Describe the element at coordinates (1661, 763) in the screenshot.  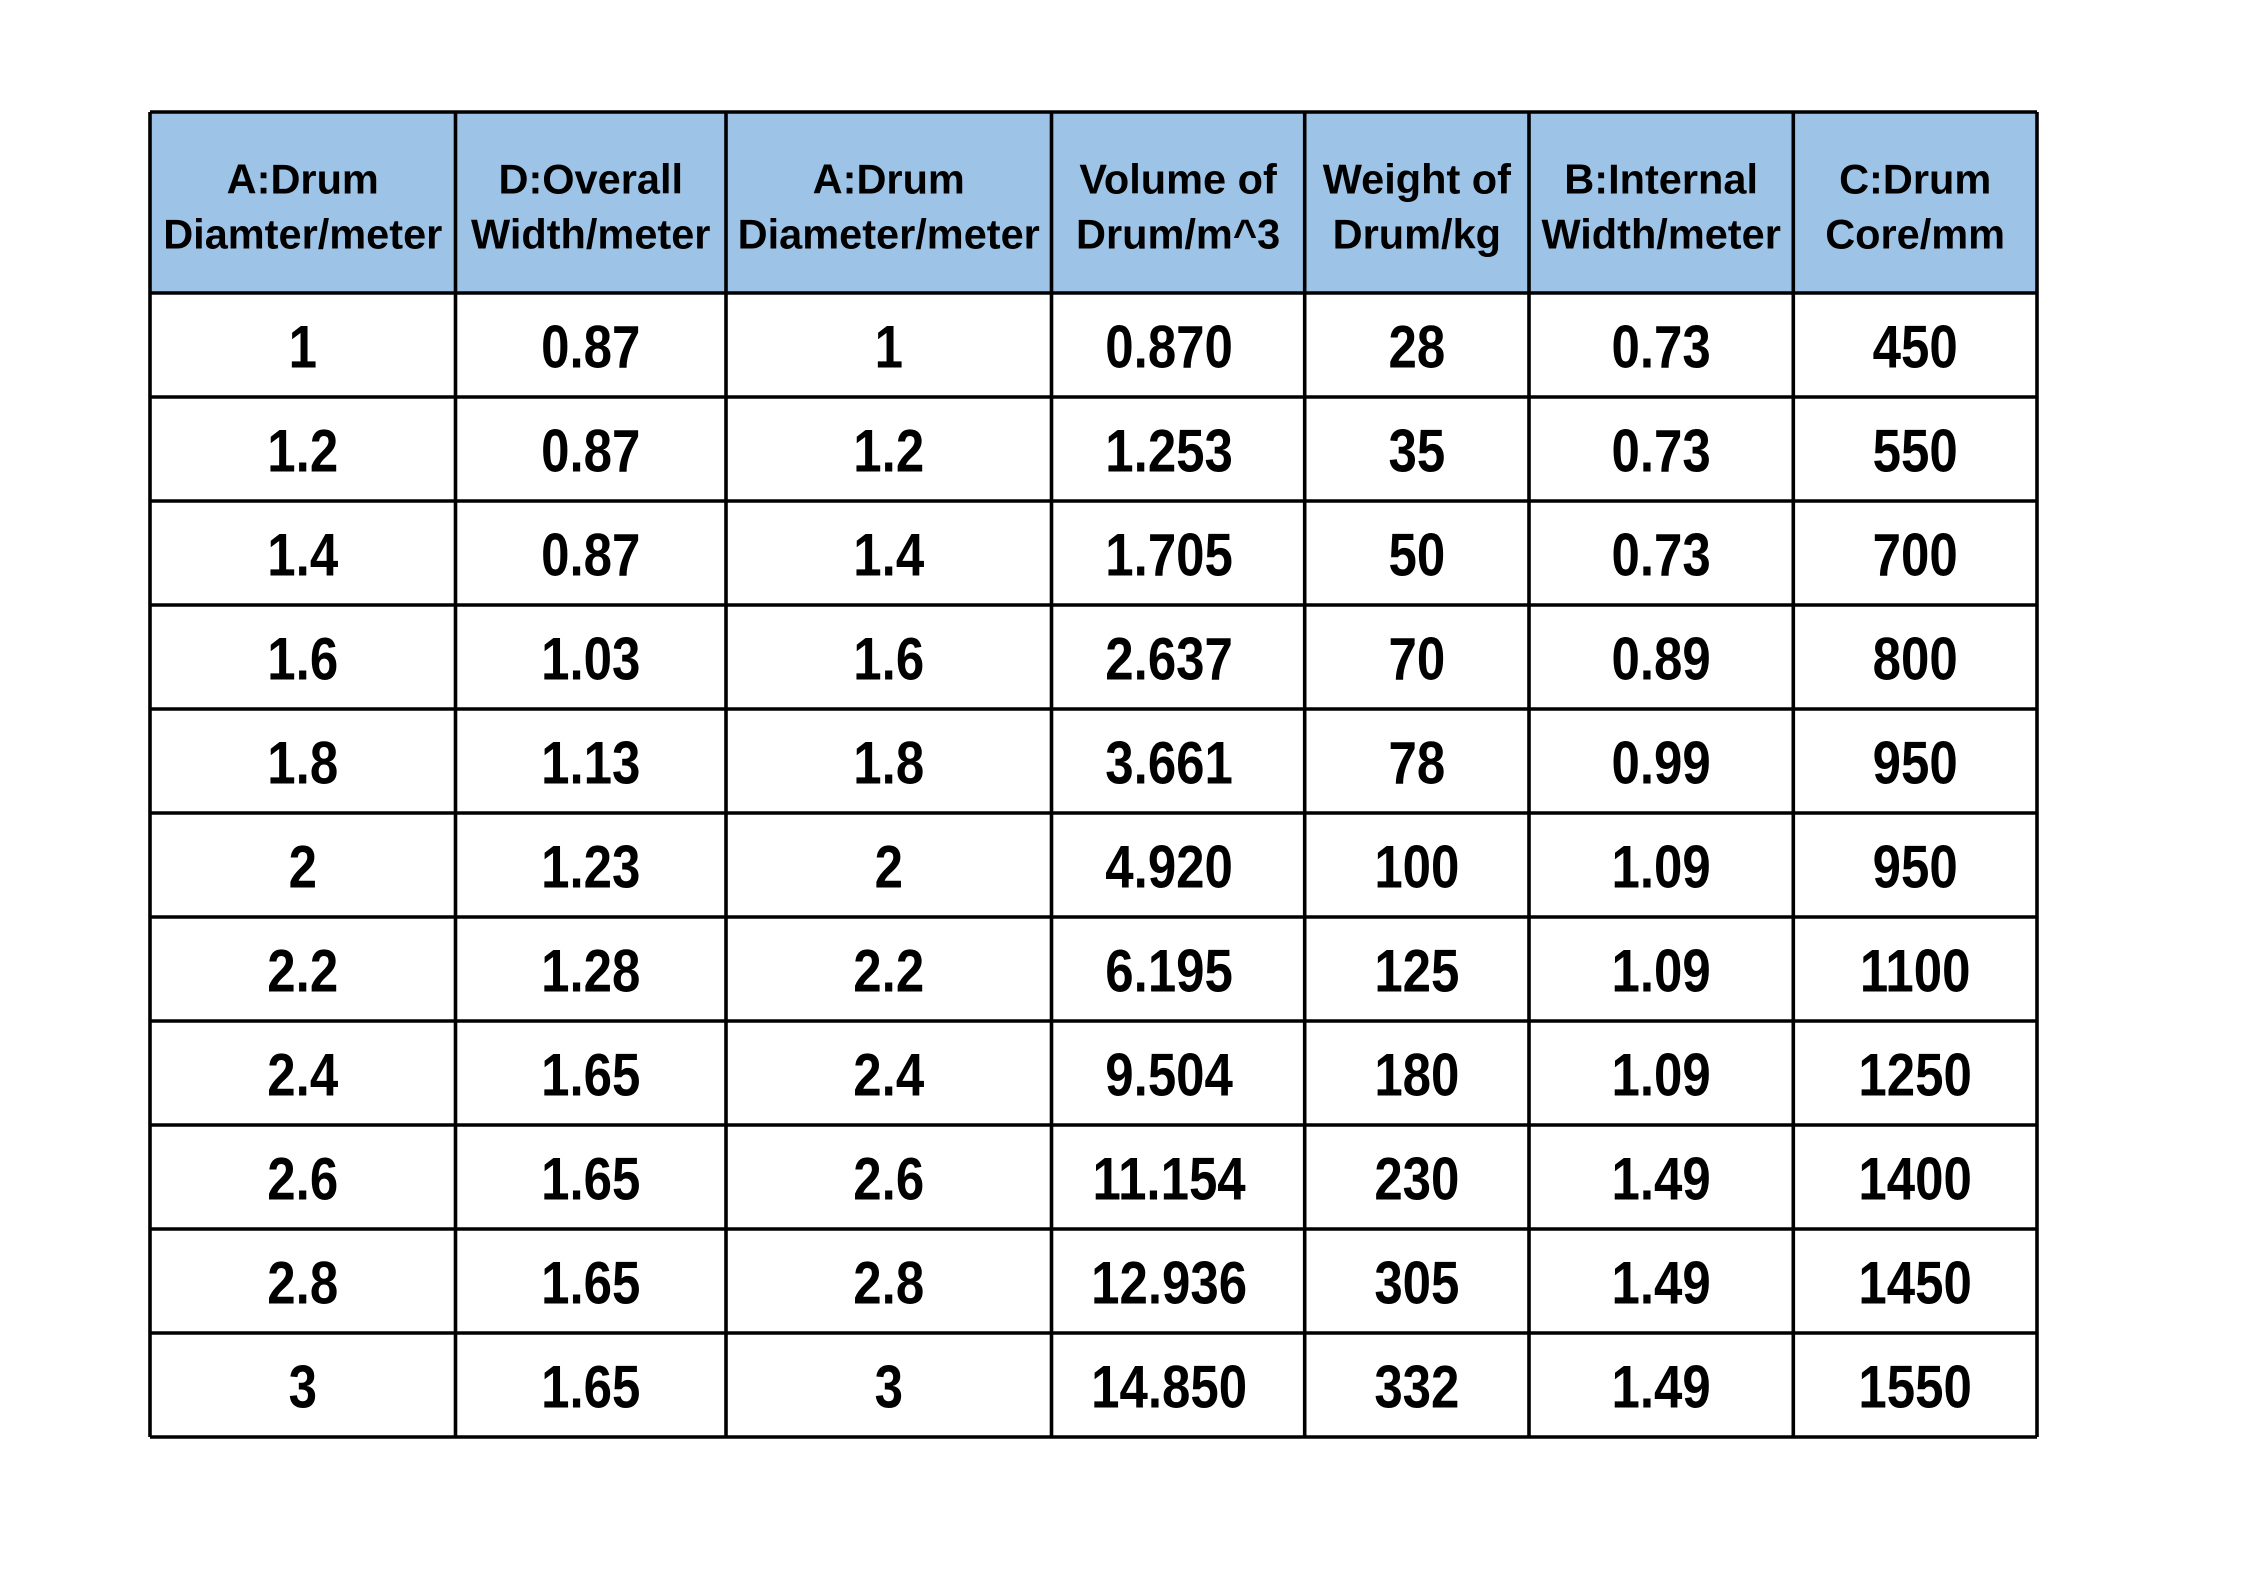
I see `svg-text: 0.99` at that location.